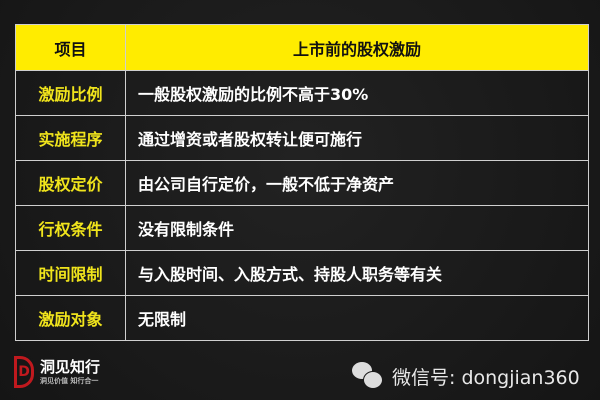  Describe the element at coordinates (357, 273) in the screenshot. I see `row-value: 与入股时间、入股方式、持股人职务等有关` at that location.